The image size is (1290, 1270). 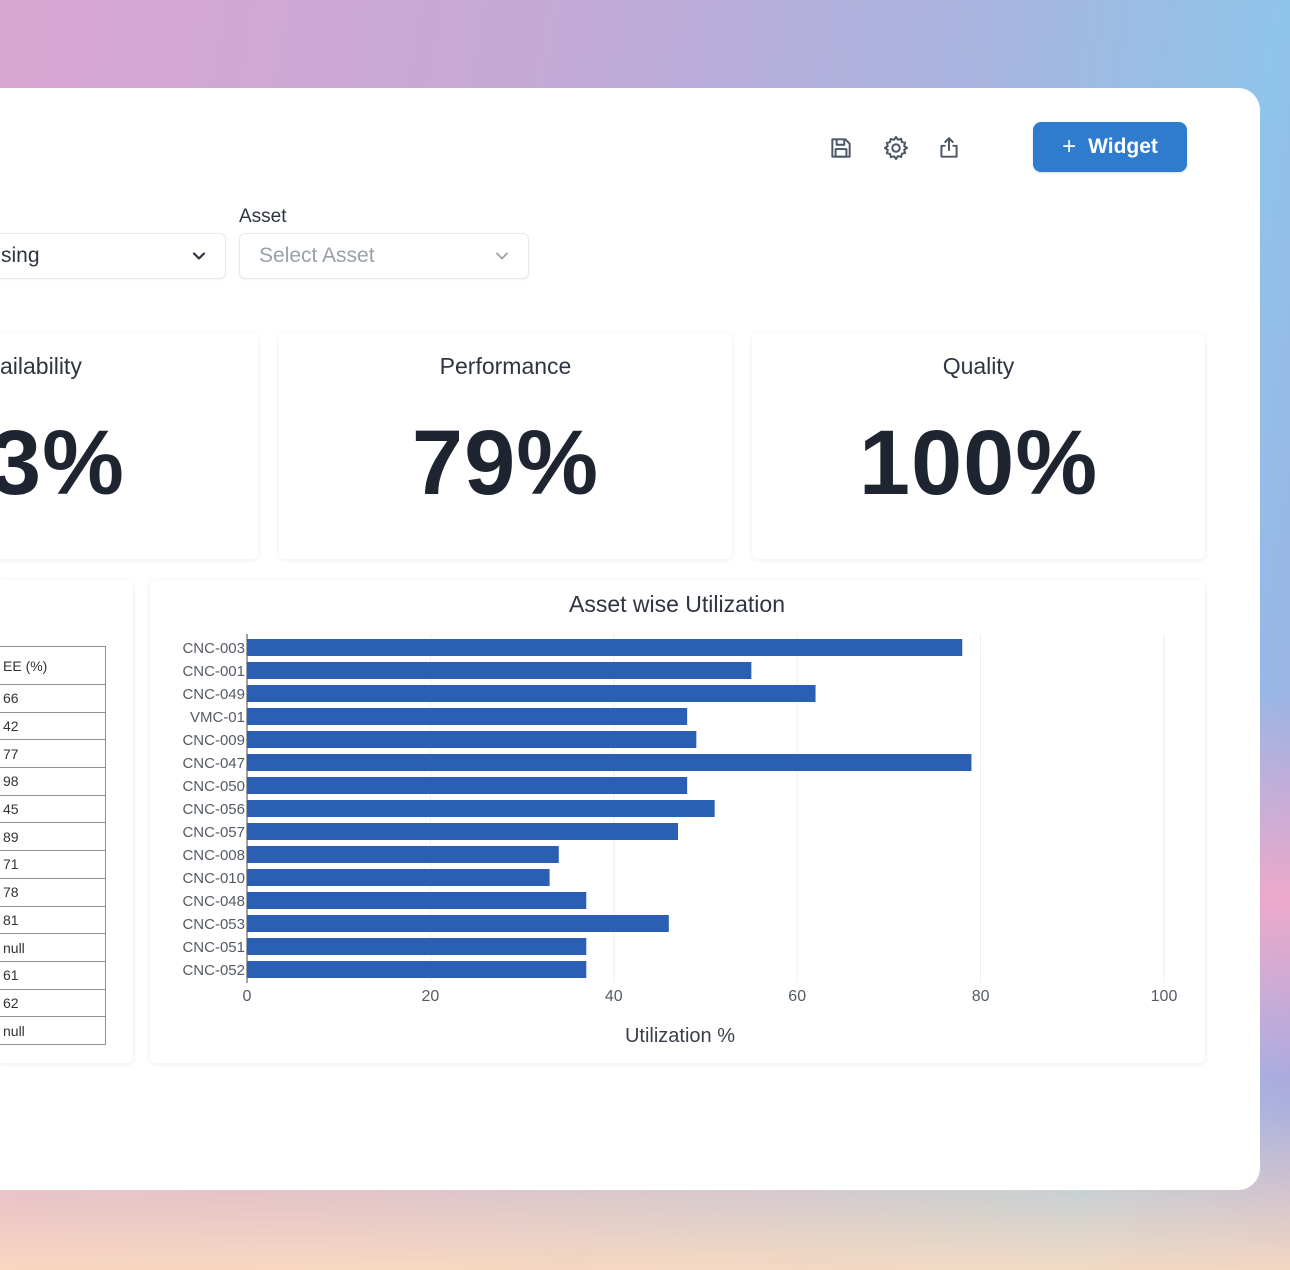 I want to click on add-widget-label: Widget, so click(x=1123, y=146).